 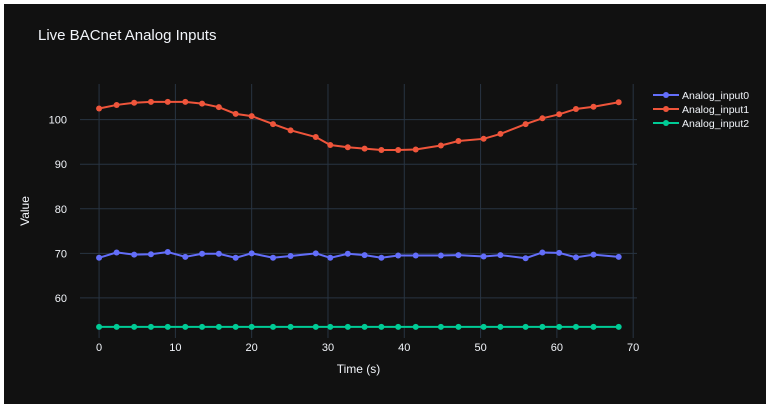 I want to click on series-line, so click(x=358, y=125).